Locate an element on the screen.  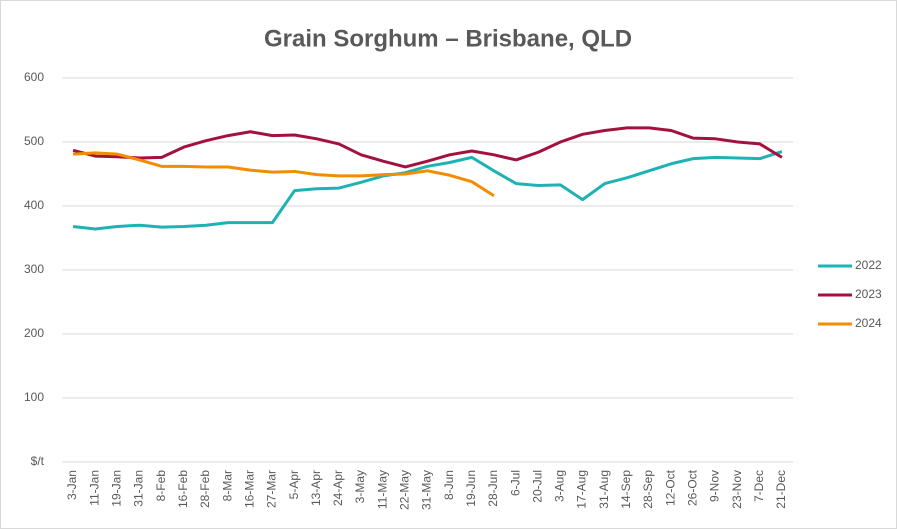
y-tick-label: 600 is located at coordinates (34, 77).